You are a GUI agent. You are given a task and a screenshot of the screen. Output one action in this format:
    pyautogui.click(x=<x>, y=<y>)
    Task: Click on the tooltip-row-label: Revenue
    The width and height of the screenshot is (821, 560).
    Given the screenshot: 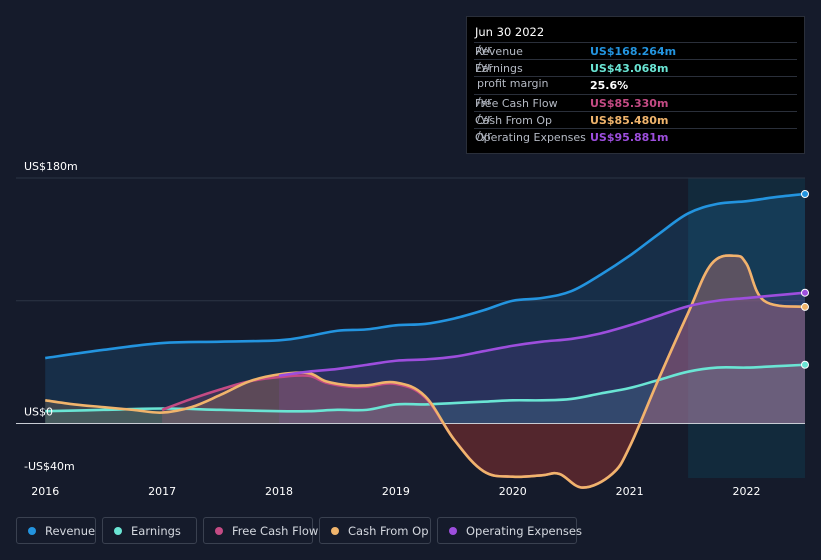 What is the action you would take?
    pyautogui.click(x=499, y=51)
    